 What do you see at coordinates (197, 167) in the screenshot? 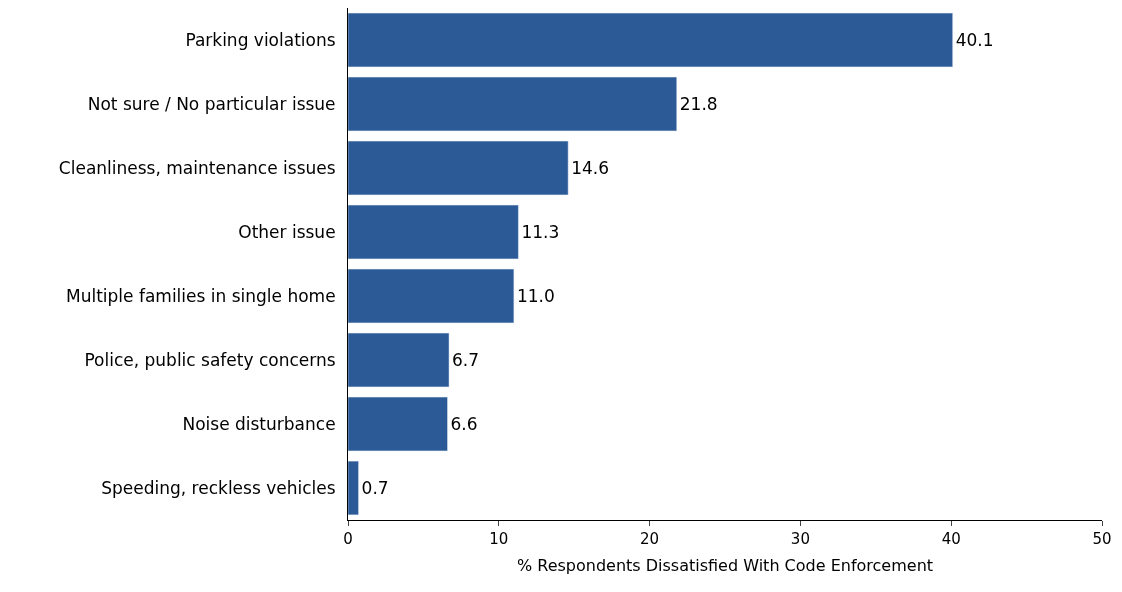
I see `y-tick-label: Cleanliness, maintenance issues` at bounding box center [197, 167].